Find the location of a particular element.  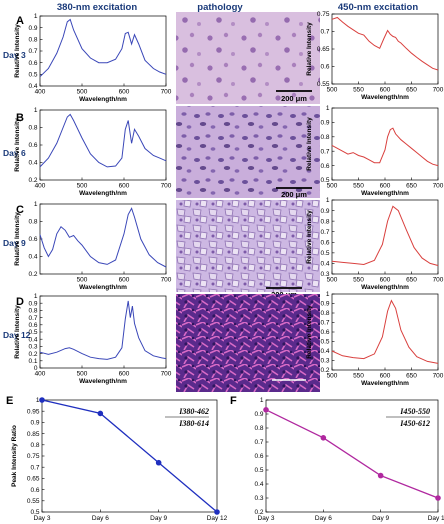

y-tick-label: 0.75 is located at coordinates (33, 456).